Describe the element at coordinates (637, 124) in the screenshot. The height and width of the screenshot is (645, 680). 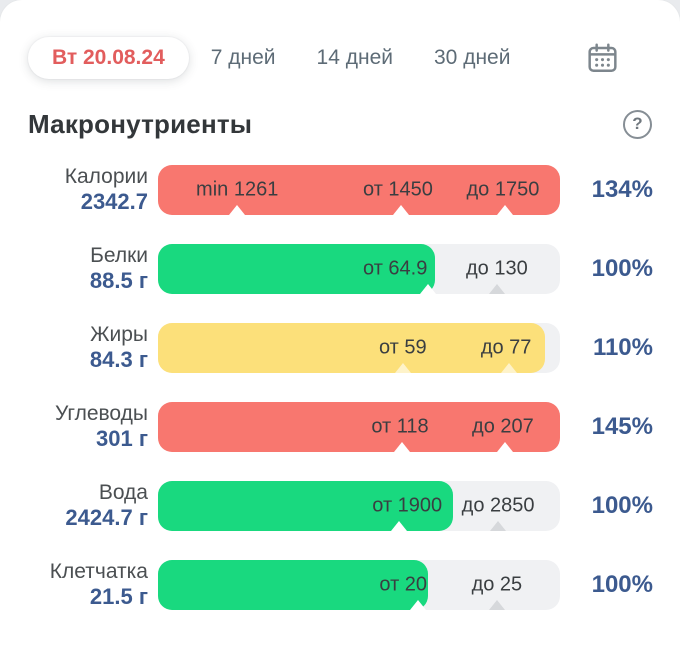
I see `help-icon: ?` at that location.